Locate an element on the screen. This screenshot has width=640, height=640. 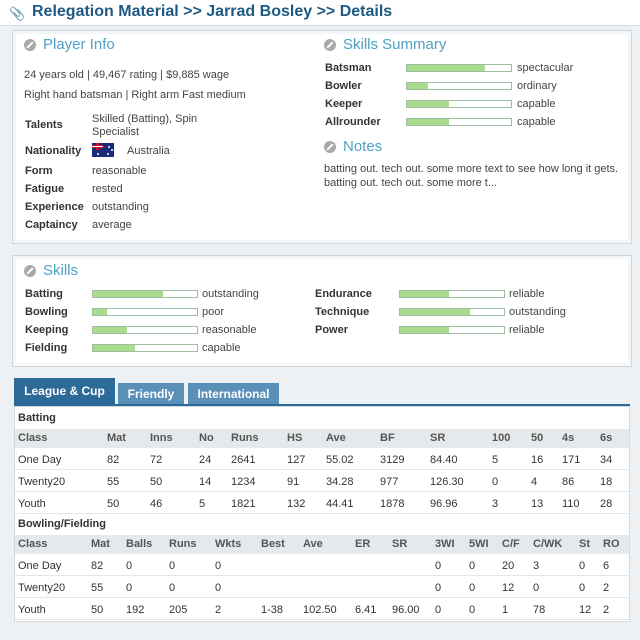
column-header: 6s is located at coordinates (606, 438).